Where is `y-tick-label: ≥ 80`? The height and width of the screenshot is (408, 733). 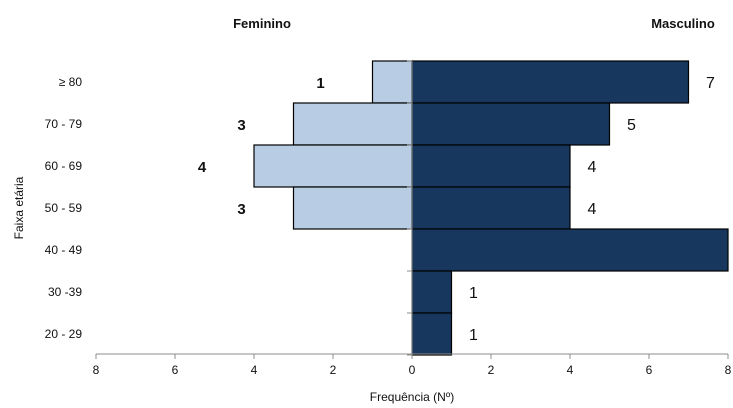
y-tick-label: ≥ 80 is located at coordinates (71, 82).